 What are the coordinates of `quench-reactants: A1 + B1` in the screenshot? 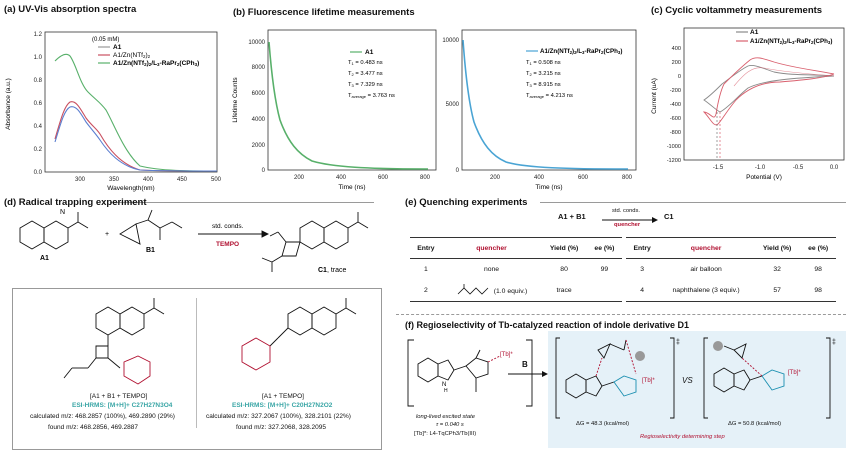 It's located at (572, 216).